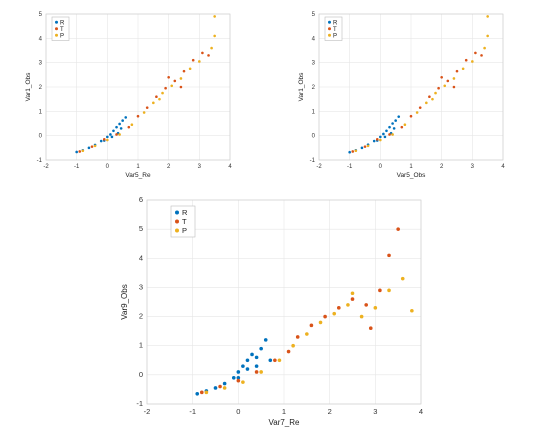 This screenshot has width=550, height=429. What do you see at coordinates (177, 230) in the screenshot?
I see `legend-marker-p` at bounding box center [177, 230].